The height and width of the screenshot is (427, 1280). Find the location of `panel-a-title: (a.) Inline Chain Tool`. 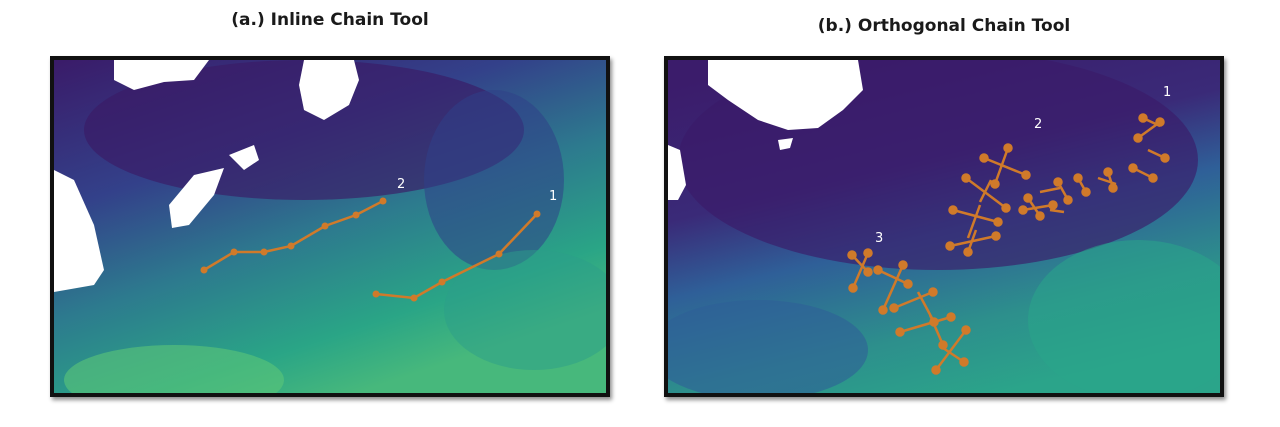

panel-a-title: (a.) Inline Chain Tool is located at coordinates (330, 20).